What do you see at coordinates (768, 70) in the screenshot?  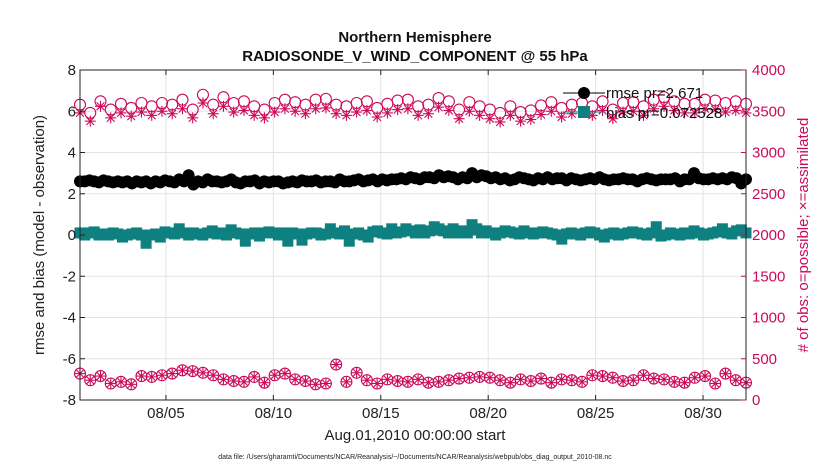 I see `right-tick-label: 4000` at bounding box center [768, 70].